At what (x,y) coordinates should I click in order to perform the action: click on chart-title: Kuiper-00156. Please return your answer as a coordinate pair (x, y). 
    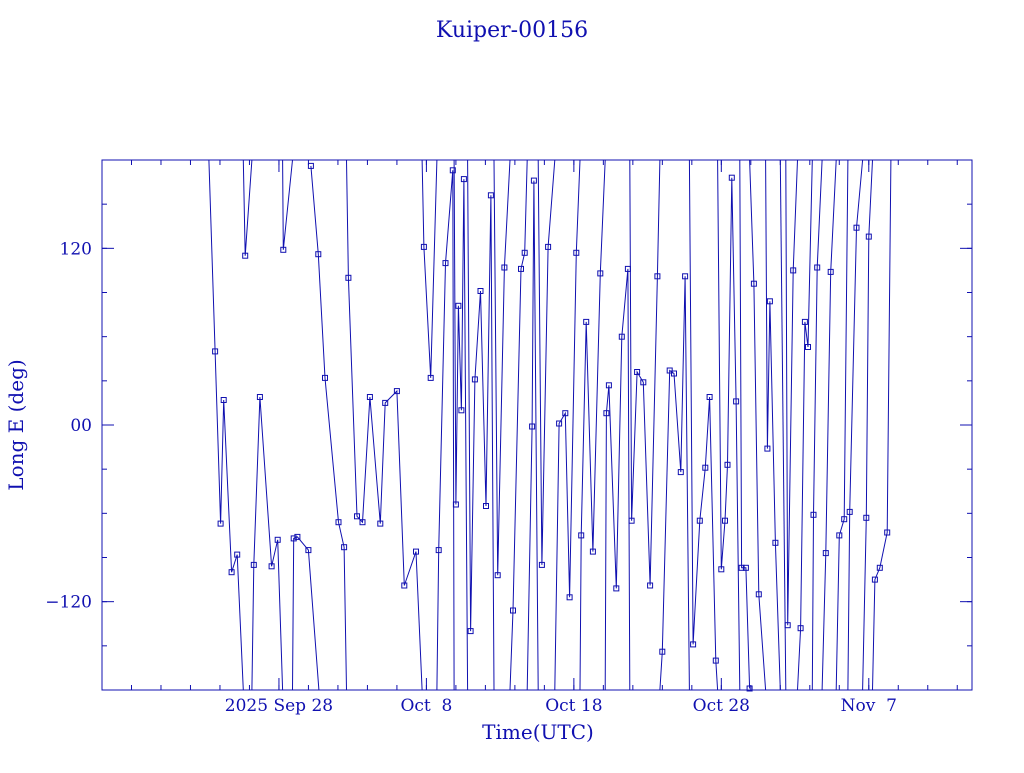
    Looking at the image, I should click on (512, 30).